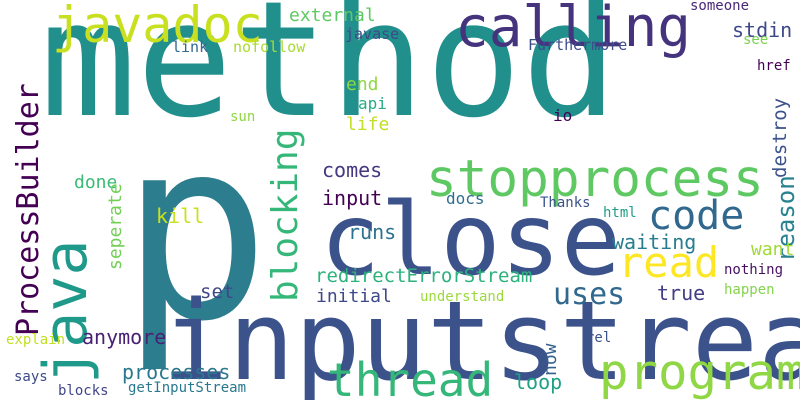  Describe the element at coordinates (772, 250) in the screenshot. I see `word-want: want` at that location.